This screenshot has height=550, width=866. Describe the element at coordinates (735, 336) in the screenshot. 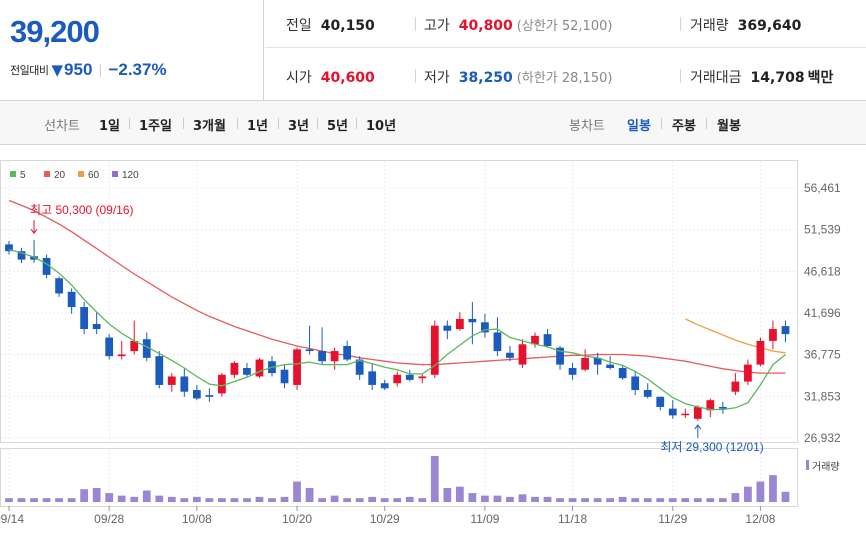

I see `ma60-line` at that location.